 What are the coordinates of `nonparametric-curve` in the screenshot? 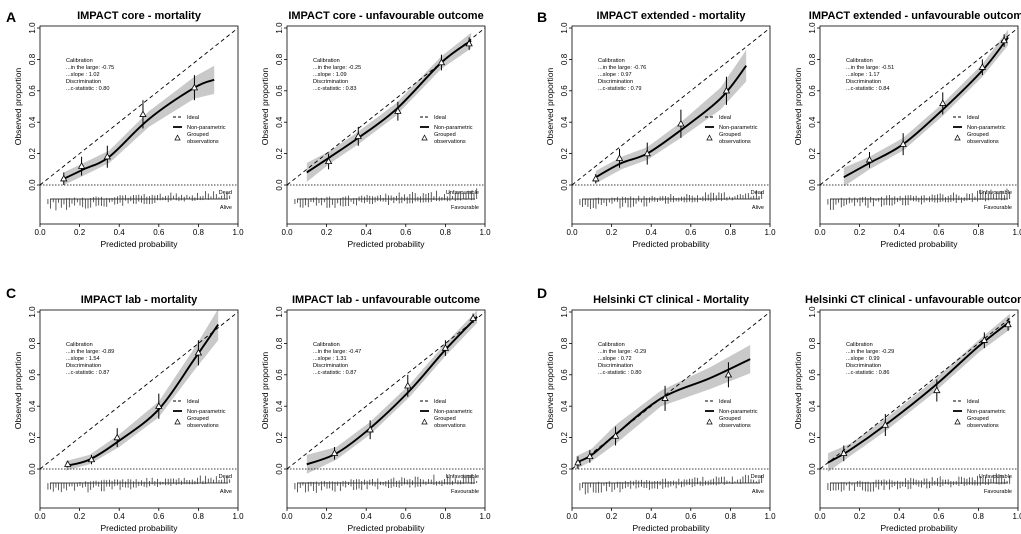 It's located at (919, 392).